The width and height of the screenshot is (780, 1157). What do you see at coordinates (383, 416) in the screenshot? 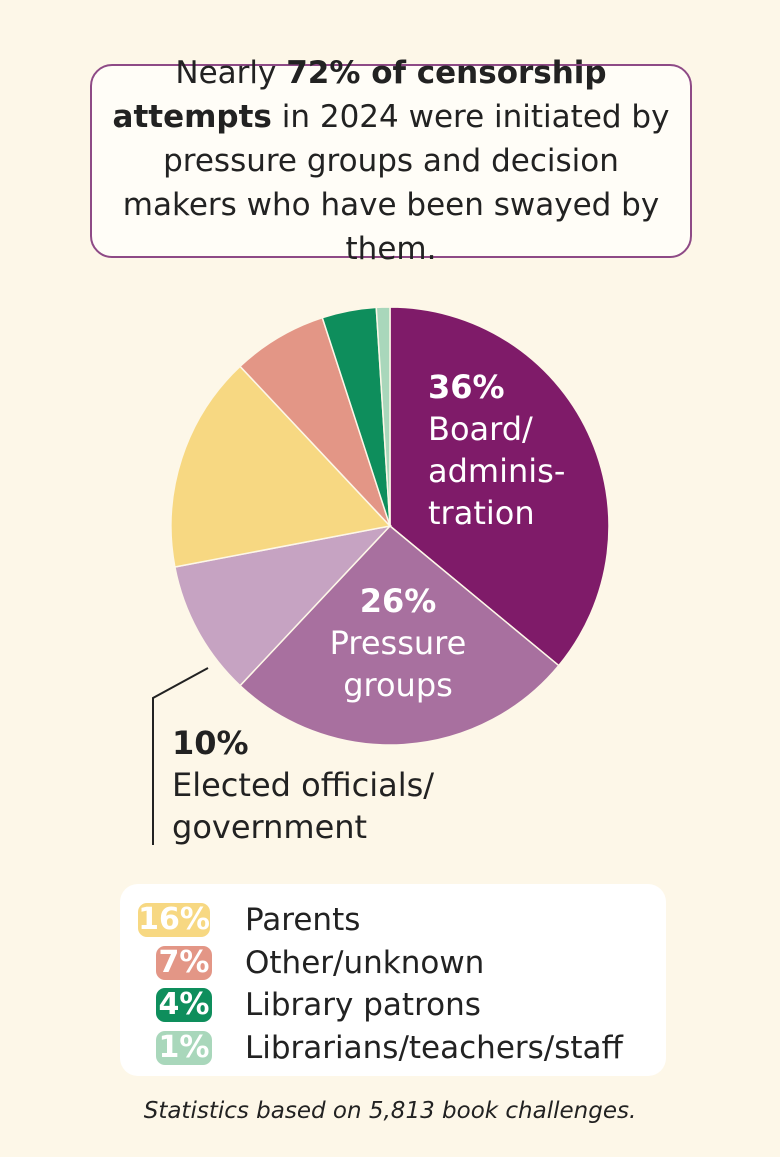
I see `pie-slice-librarians-teachers-staff` at bounding box center [383, 416].